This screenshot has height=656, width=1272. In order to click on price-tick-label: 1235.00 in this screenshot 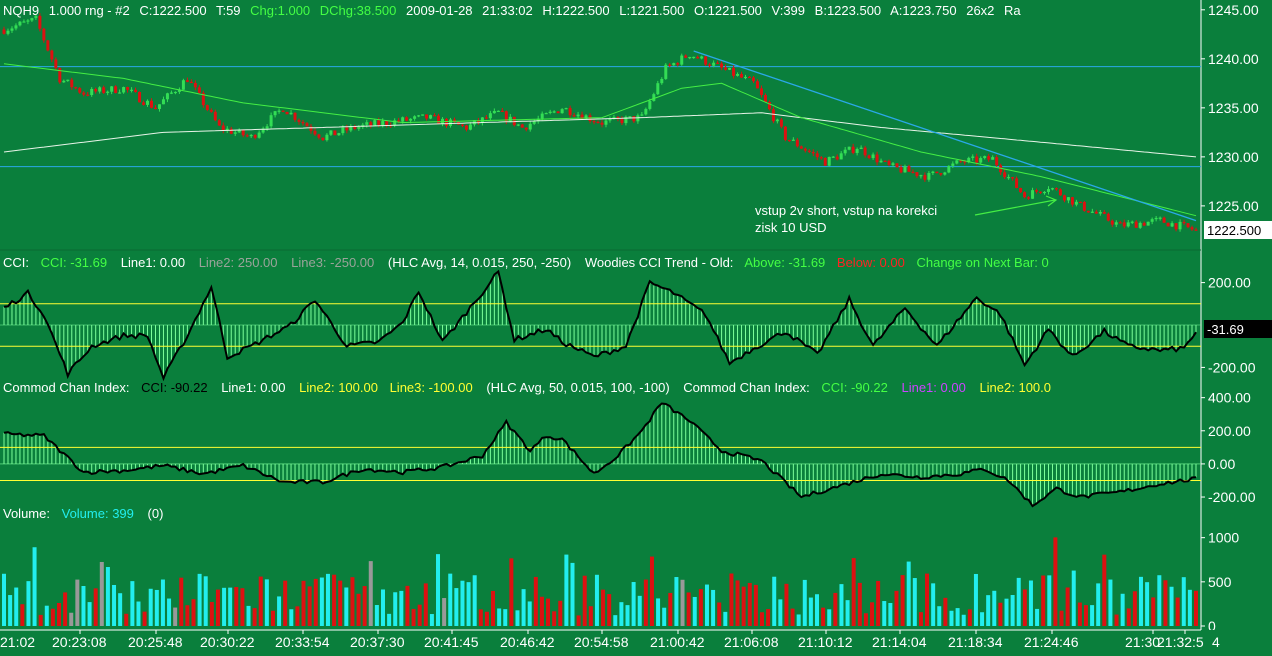, I will do `click(1233, 108)`.